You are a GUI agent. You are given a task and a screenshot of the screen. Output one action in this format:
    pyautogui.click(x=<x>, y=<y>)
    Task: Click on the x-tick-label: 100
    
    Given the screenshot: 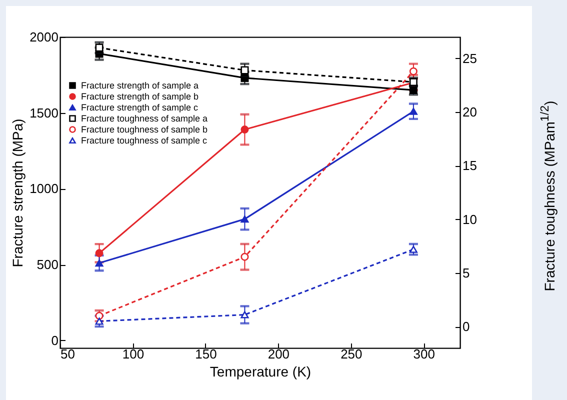 What is the action you would take?
    pyautogui.click(x=133, y=354)
    